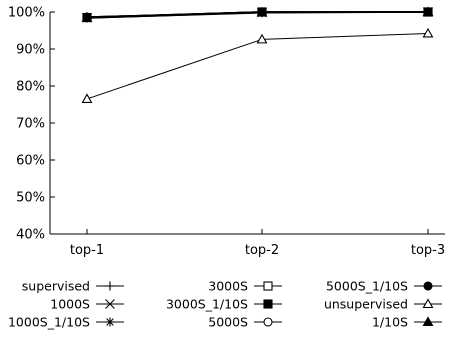 The width and height of the screenshot is (458, 339). Describe the element at coordinates (262, 250) in the screenshot. I see `x-tick-label: top-2` at that location.